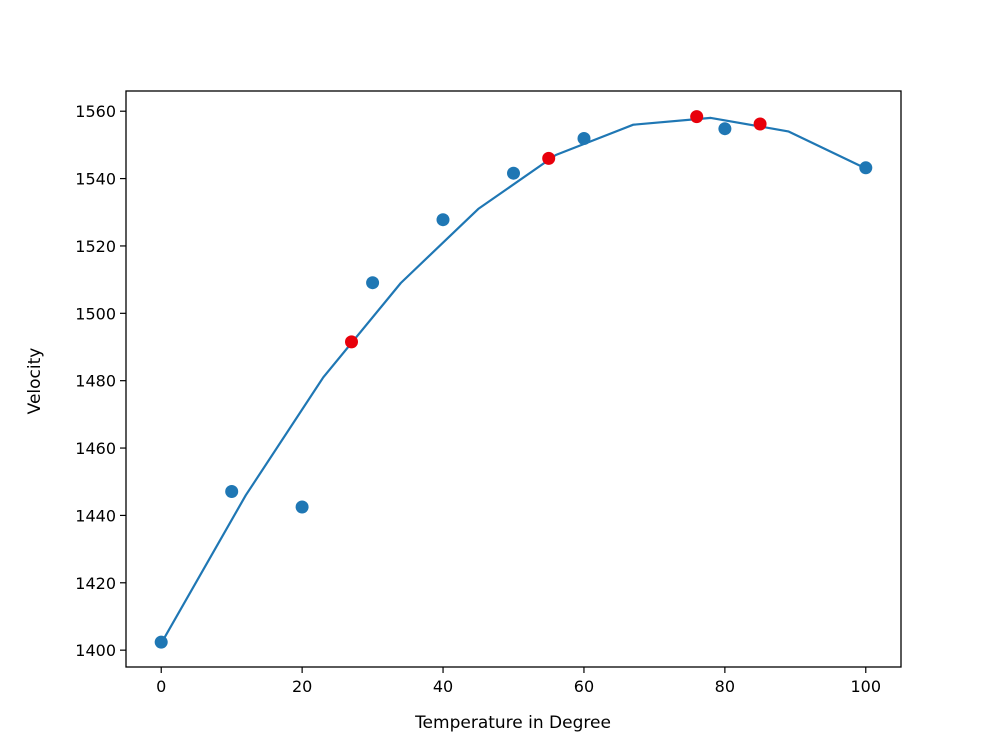 The image size is (1000, 750). What do you see at coordinates (95, 583) in the screenshot?
I see `y-tick-label: 1420` at bounding box center [95, 583].